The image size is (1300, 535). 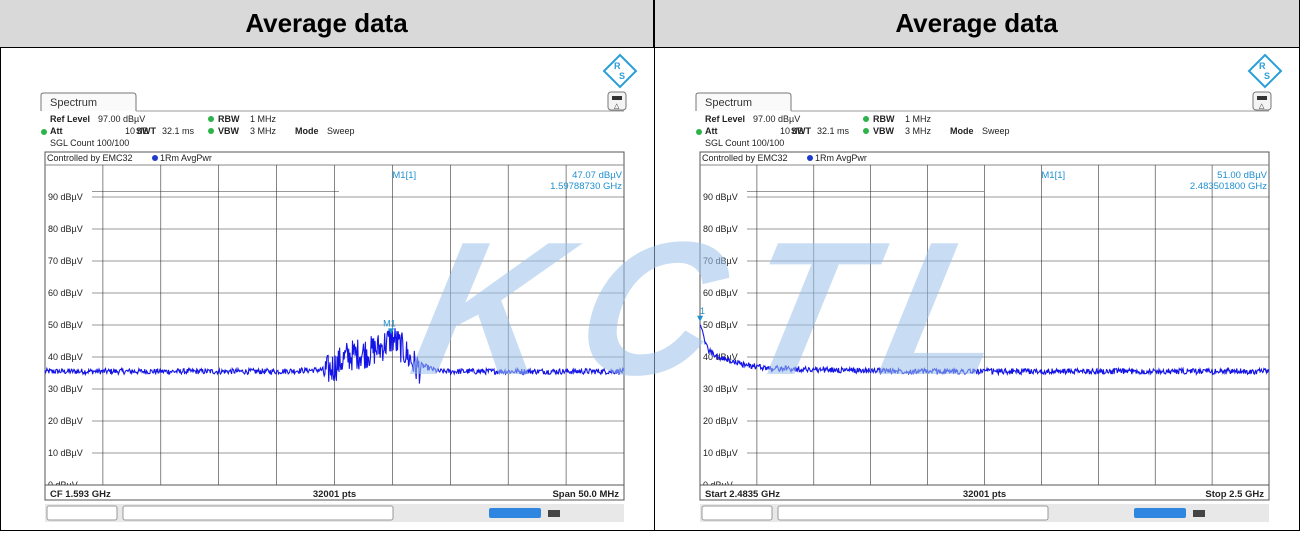 What do you see at coordinates (1234, 494) in the screenshot?
I see `footer-right-label: Stop 2.5 GHz` at bounding box center [1234, 494].